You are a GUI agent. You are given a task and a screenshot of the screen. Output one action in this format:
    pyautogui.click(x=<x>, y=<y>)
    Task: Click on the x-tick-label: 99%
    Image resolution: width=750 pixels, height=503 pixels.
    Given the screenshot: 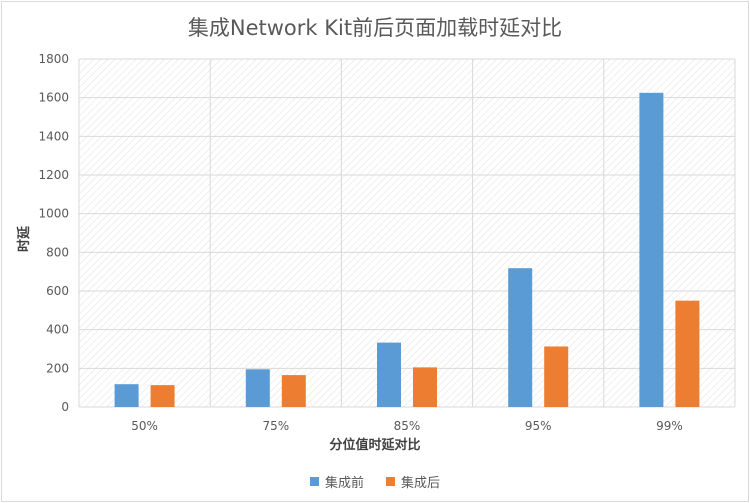 What is the action you would take?
    pyautogui.click(x=669, y=426)
    